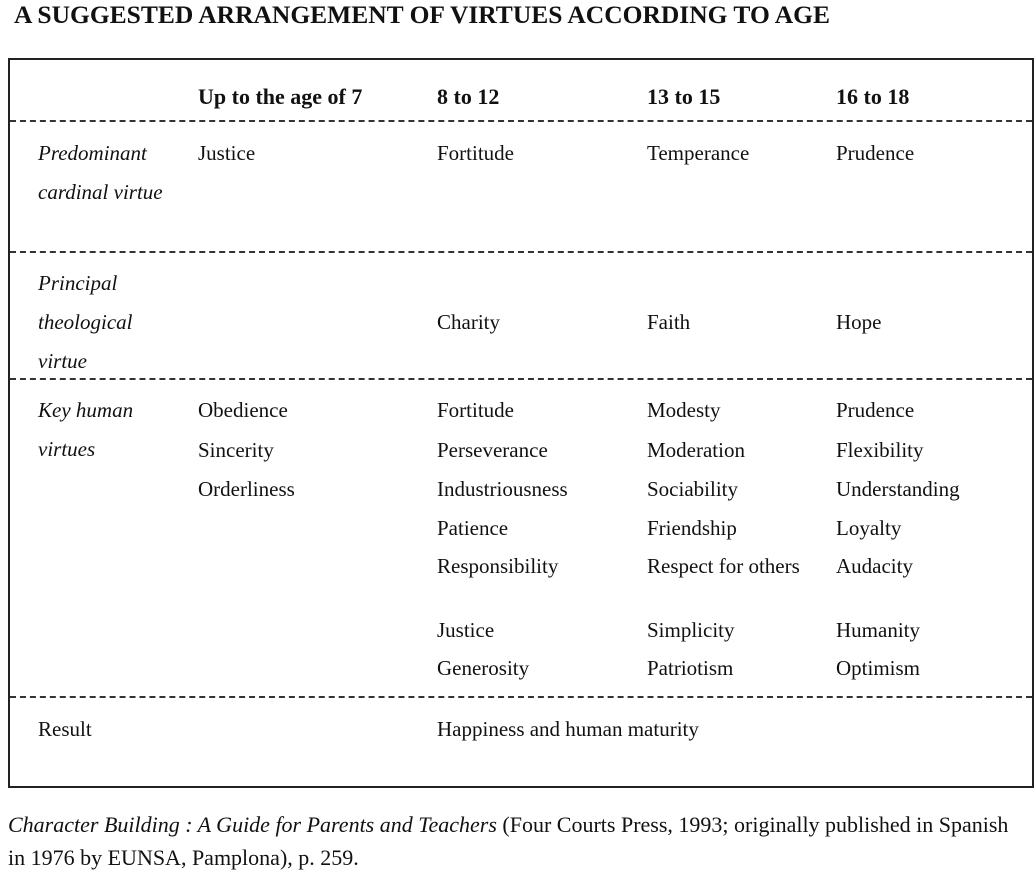 The height and width of the screenshot is (886, 1036). What do you see at coordinates (243, 410) in the screenshot?
I see `cell-text: Obedience` at bounding box center [243, 410].